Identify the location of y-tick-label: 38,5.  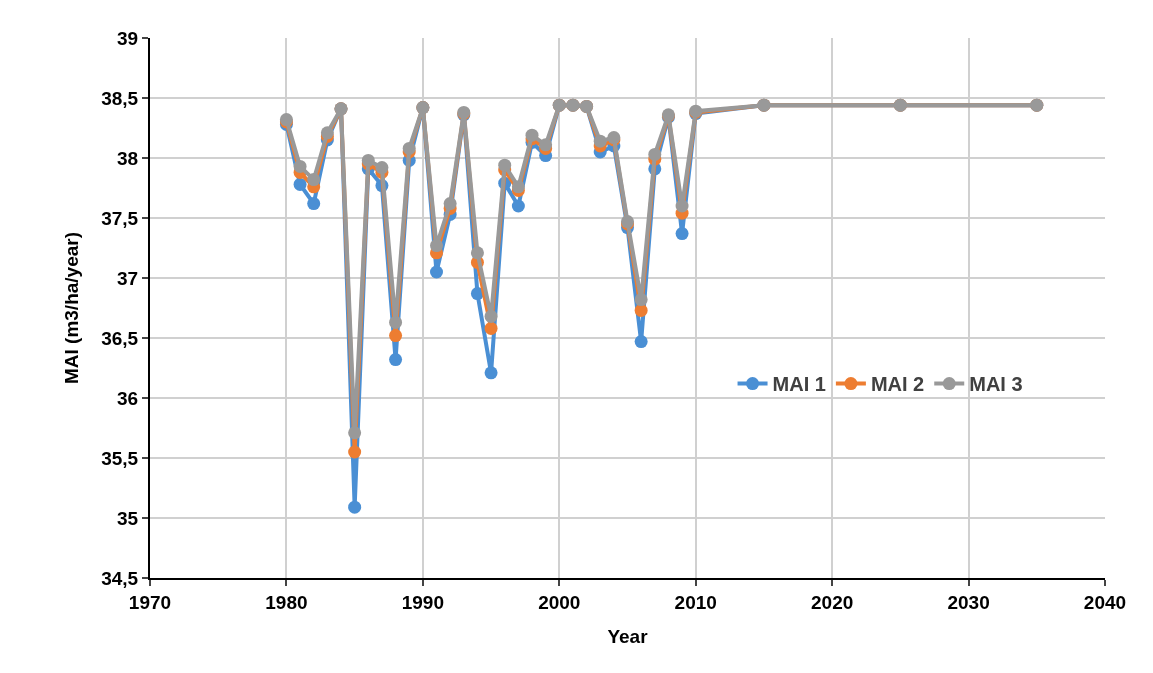
(120, 98).